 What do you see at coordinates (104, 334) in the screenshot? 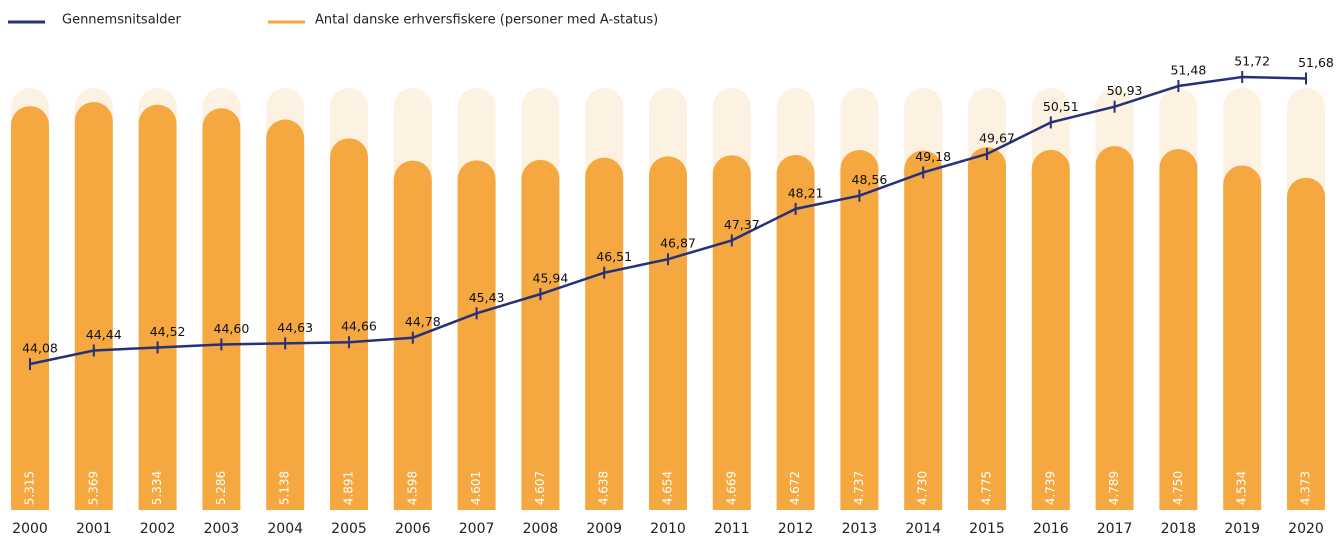
I see `point-label: 44,44` at bounding box center [104, 334].